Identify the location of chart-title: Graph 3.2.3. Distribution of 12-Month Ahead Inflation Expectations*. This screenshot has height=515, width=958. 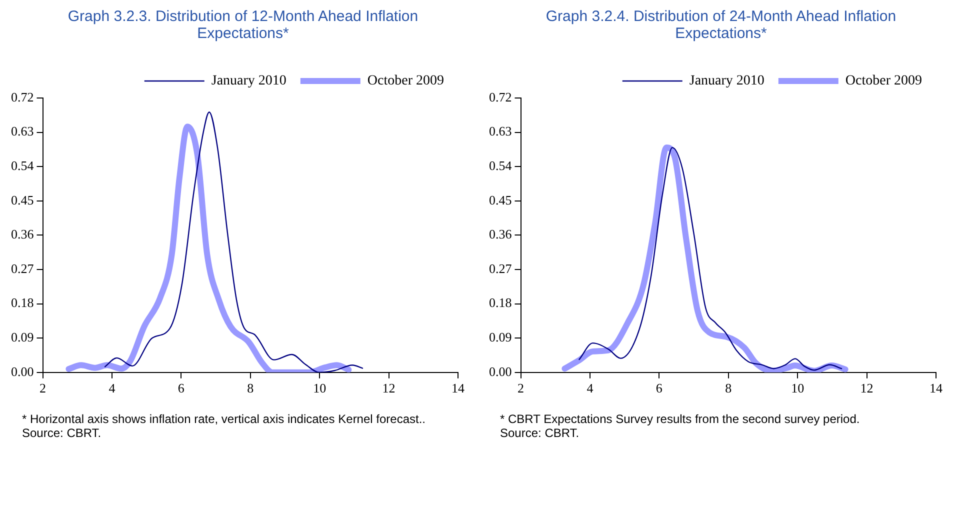
(243, 26).